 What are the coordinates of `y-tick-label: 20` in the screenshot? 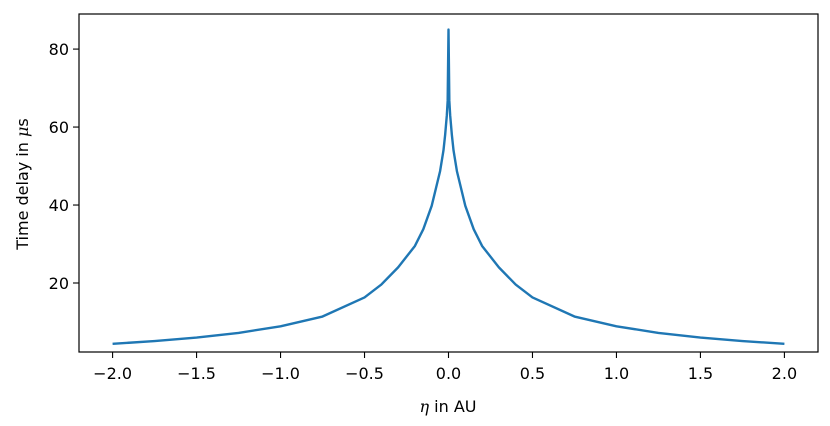 It's located at (59, 283).